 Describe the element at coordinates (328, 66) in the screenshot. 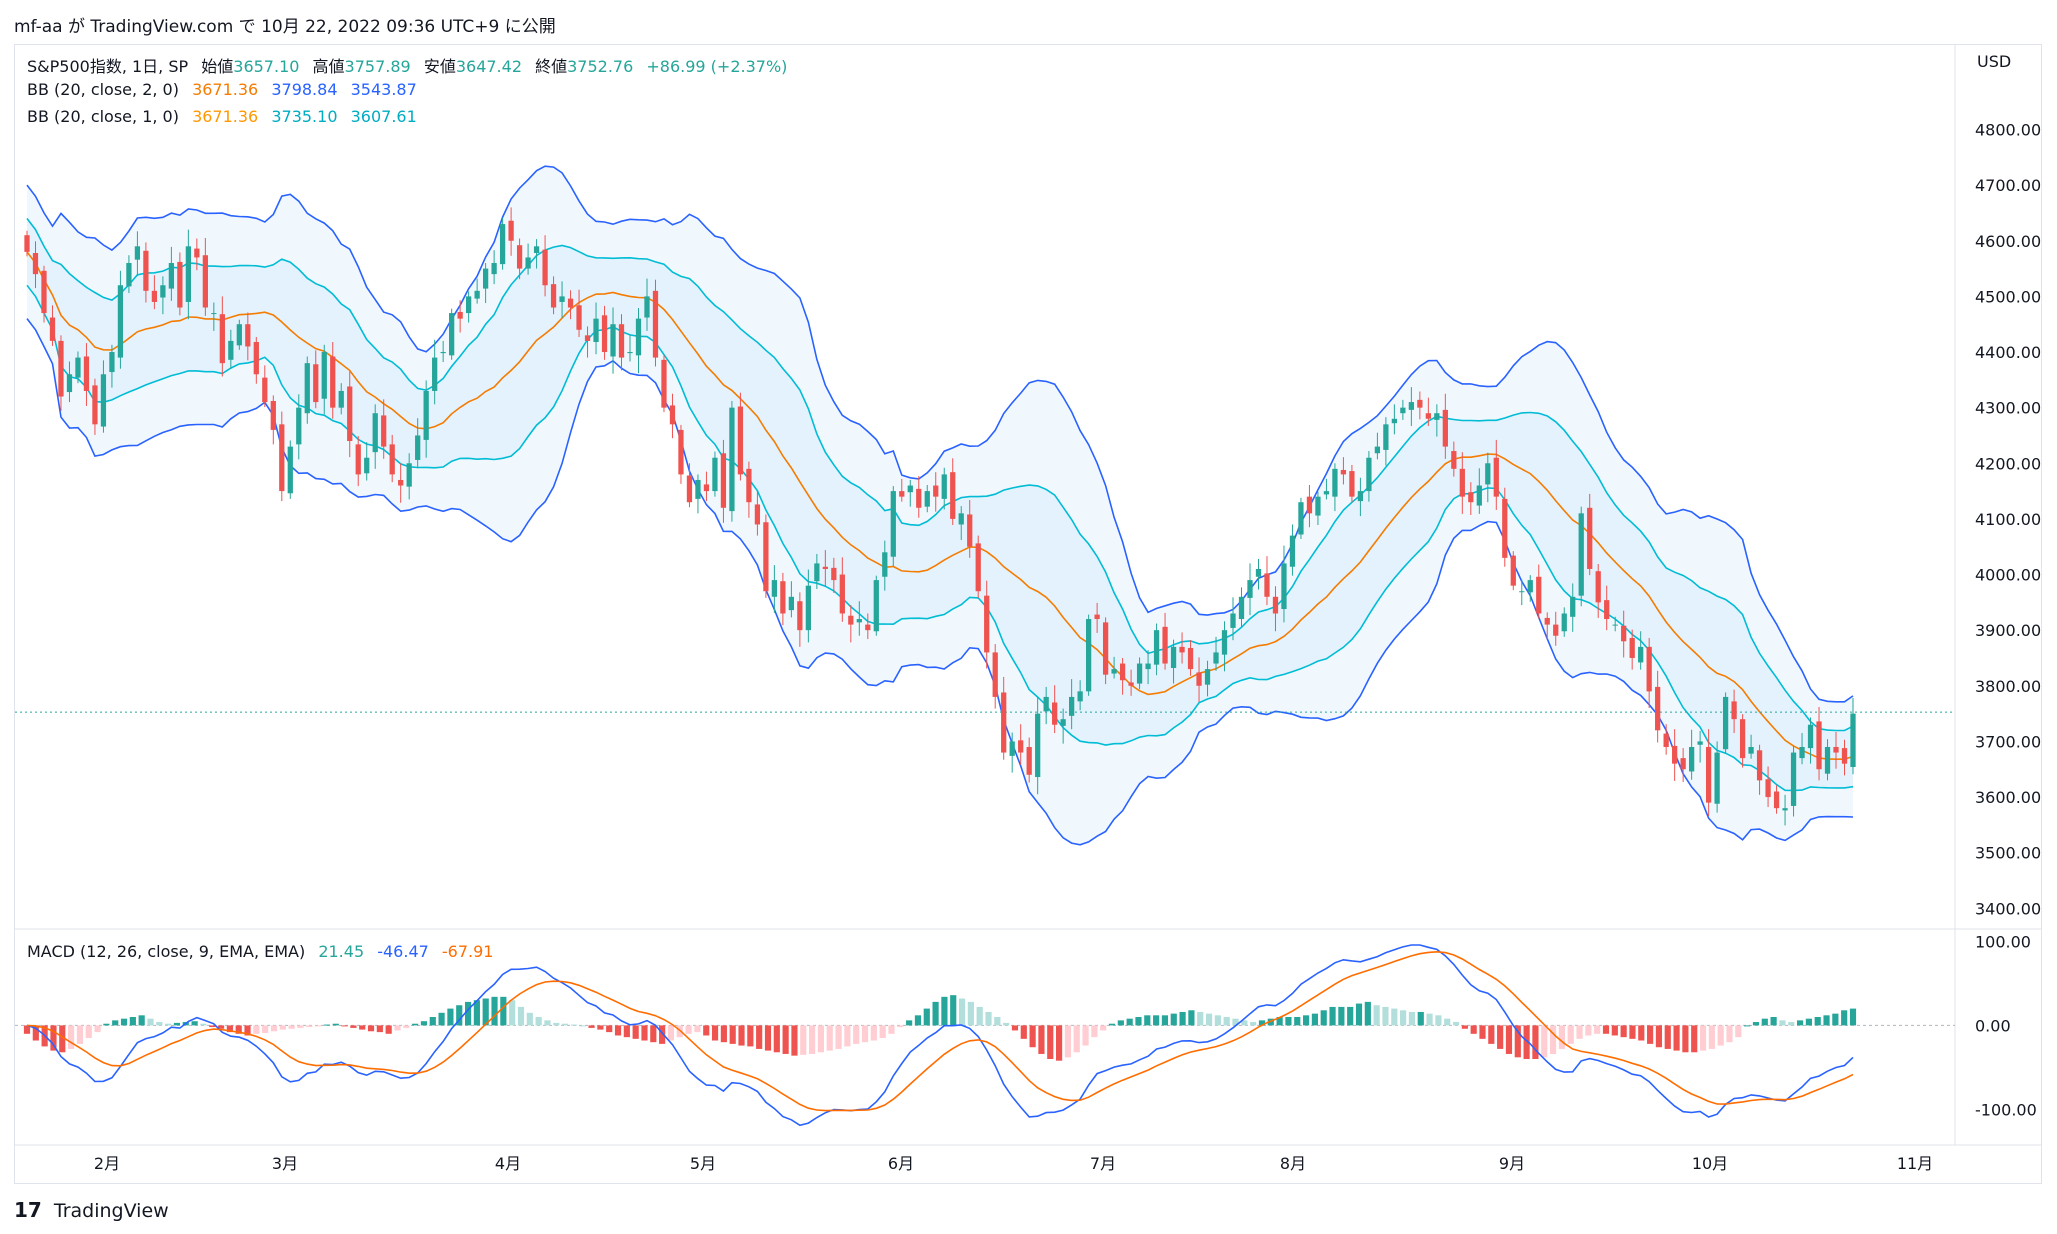

I see `high-label: 高値` at that location.